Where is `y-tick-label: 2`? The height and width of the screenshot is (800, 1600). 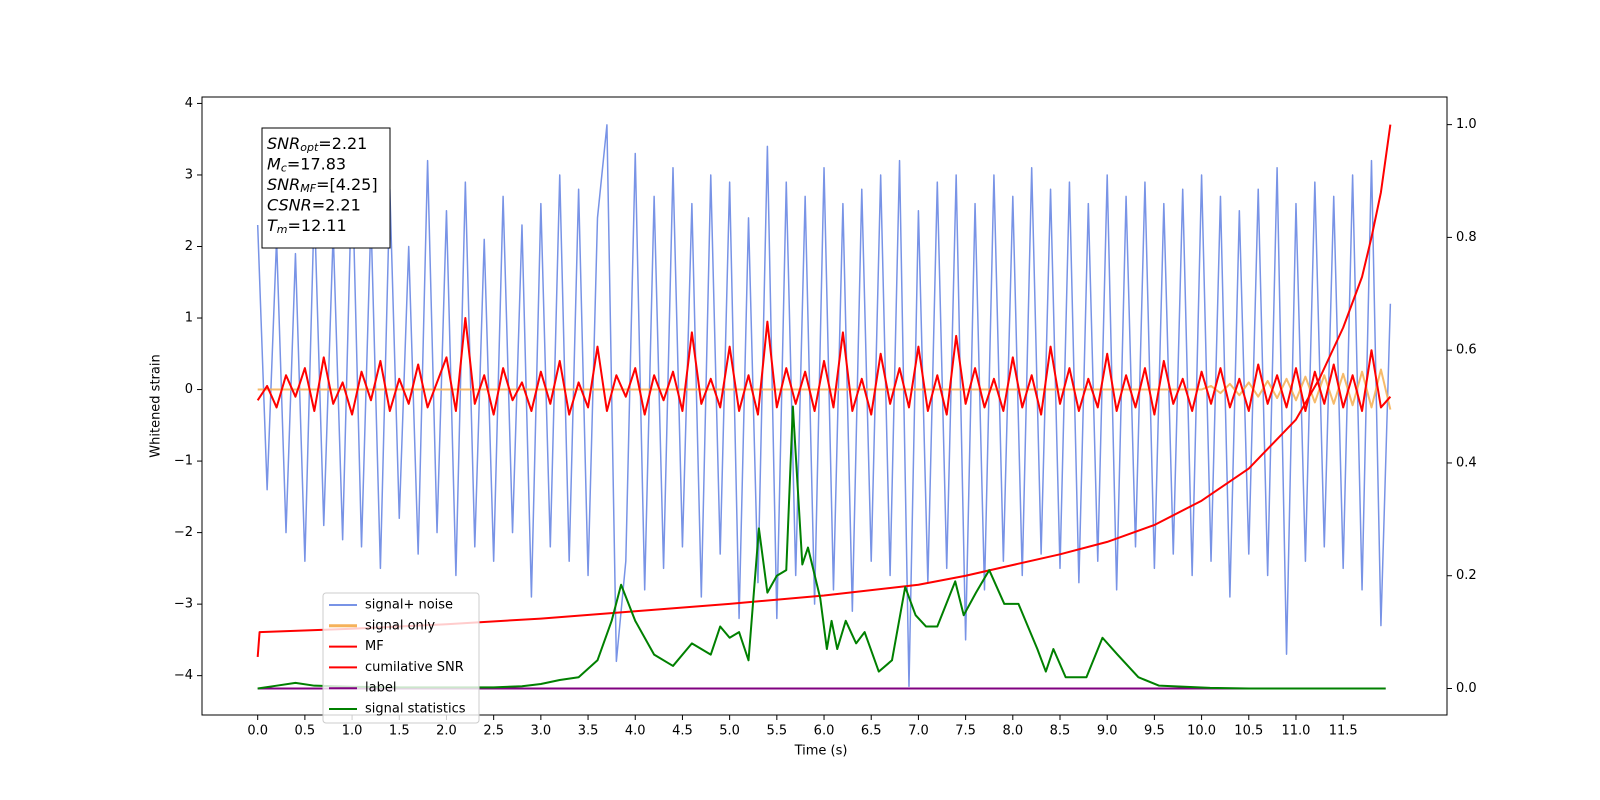 y-tick-label: 2 is located at coordinates (189, 246).